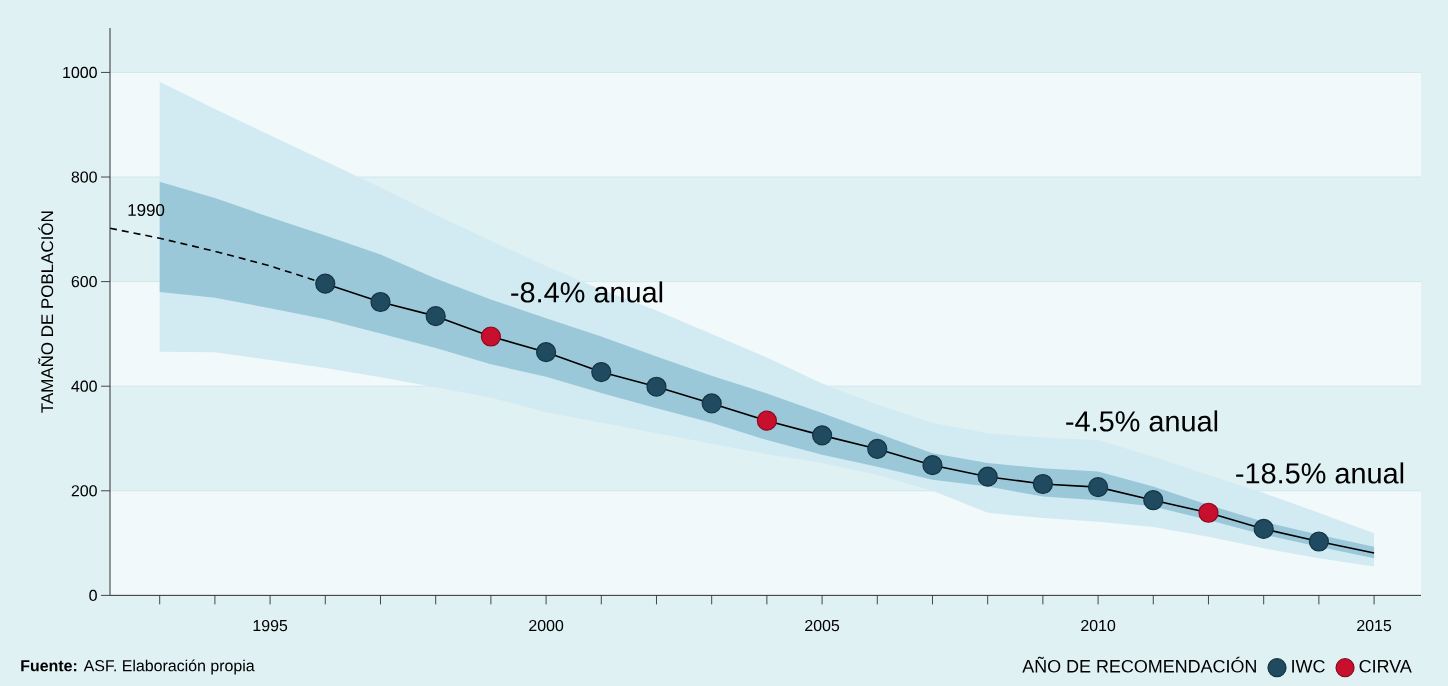 The width and height of the screenshot is (1448, 686). What do you see at coordinates (84, 177) in the screenshot?
I see `y-tick-label: 800` at bounding box center [84, 177].